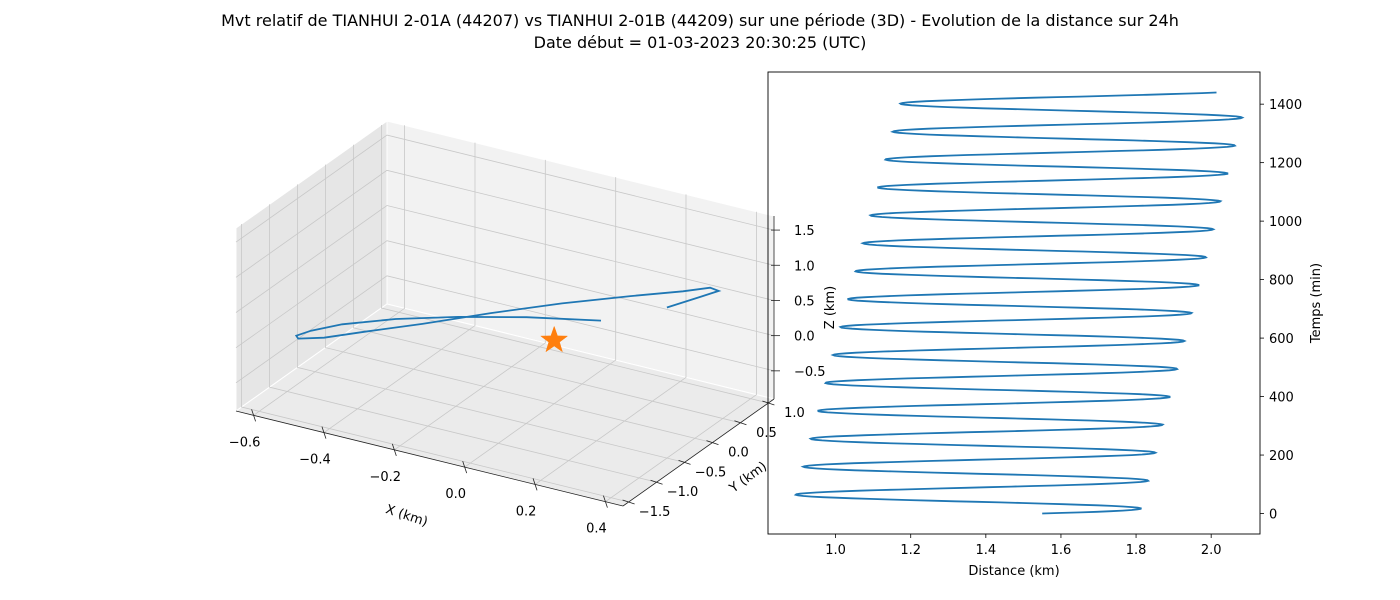  I want to click on y-tick-label: 400, so click(1281, 398).